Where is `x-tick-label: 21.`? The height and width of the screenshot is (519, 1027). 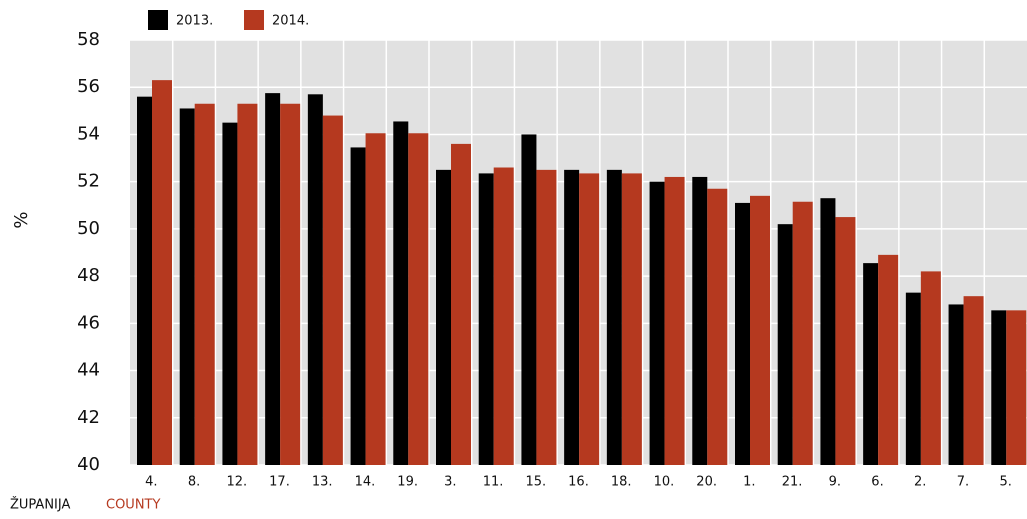 x-tick-label: 21. is located at coordinates (792, 482).